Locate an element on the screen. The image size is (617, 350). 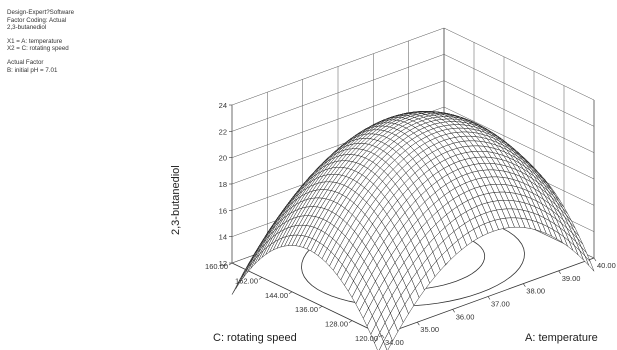
z-tick-label: 12 is located at coordinates (223, 263).